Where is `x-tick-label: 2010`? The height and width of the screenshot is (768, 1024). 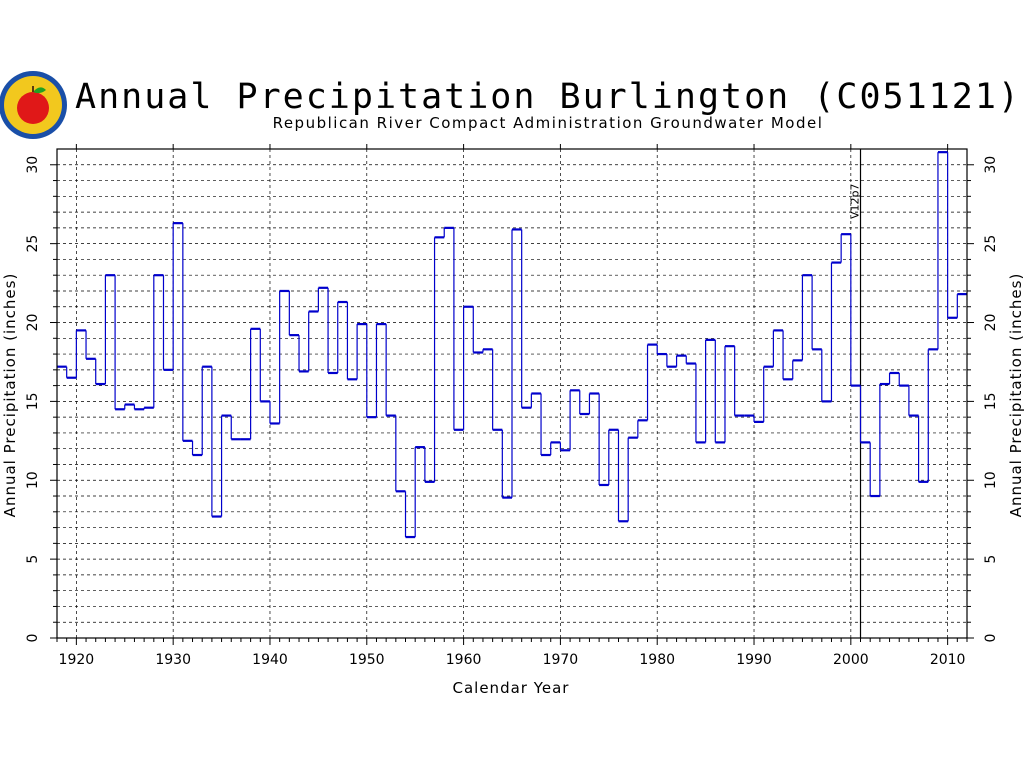
x-tick-label: 2010 is located at coordinates (948, 660).